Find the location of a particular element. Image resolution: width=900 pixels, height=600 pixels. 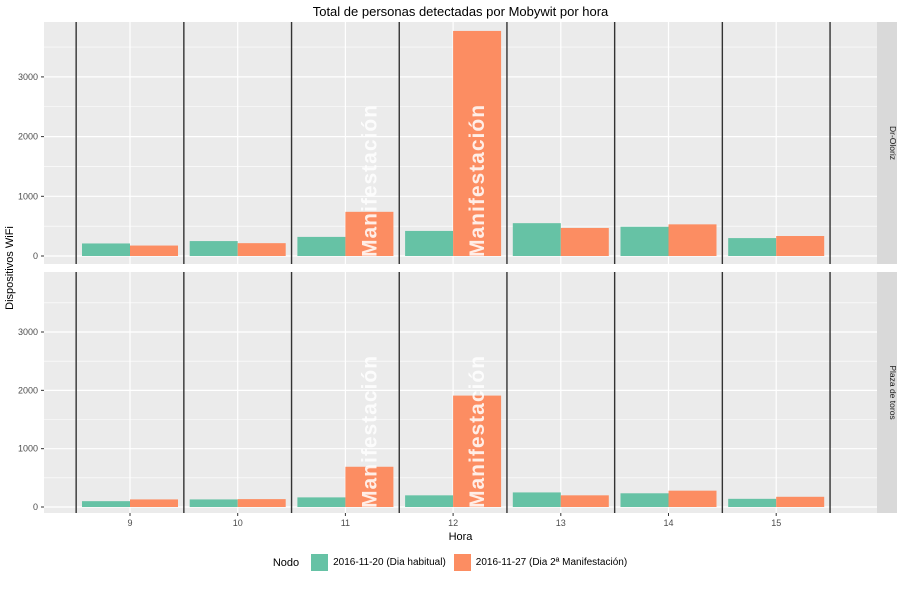

legend-swatch-green-icon is located at coordinates (320, 562).